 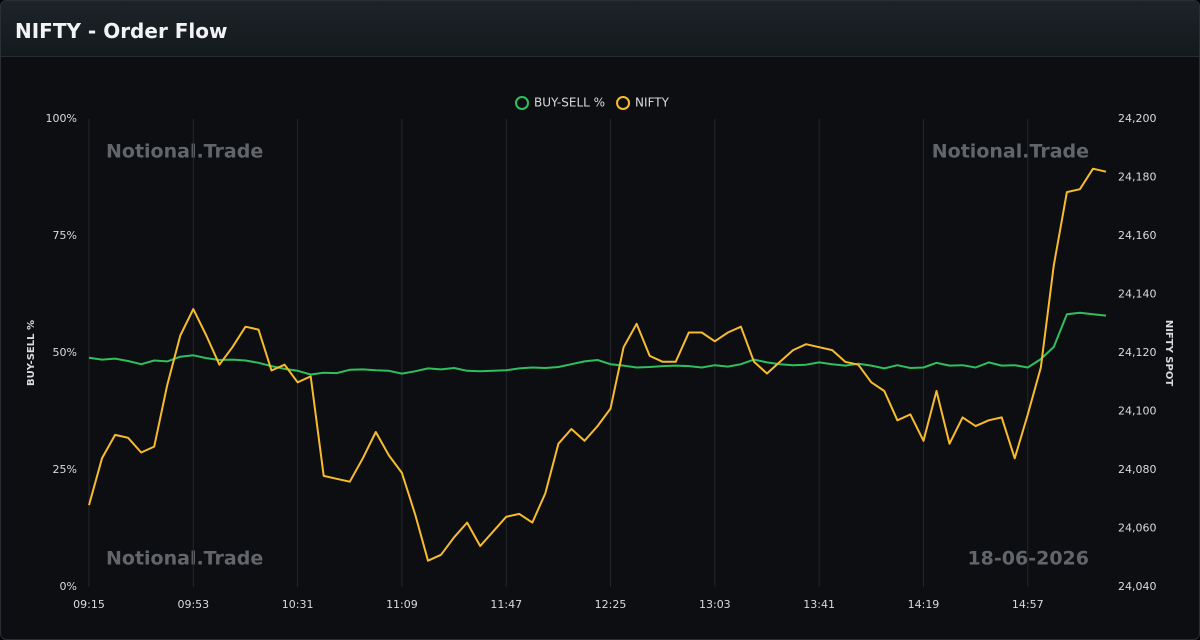 What do you see at coordinates (600, 29) in the screenshot?
I see `widget-title: NIFTY - Order Flow` at bounding box center [600, 29].